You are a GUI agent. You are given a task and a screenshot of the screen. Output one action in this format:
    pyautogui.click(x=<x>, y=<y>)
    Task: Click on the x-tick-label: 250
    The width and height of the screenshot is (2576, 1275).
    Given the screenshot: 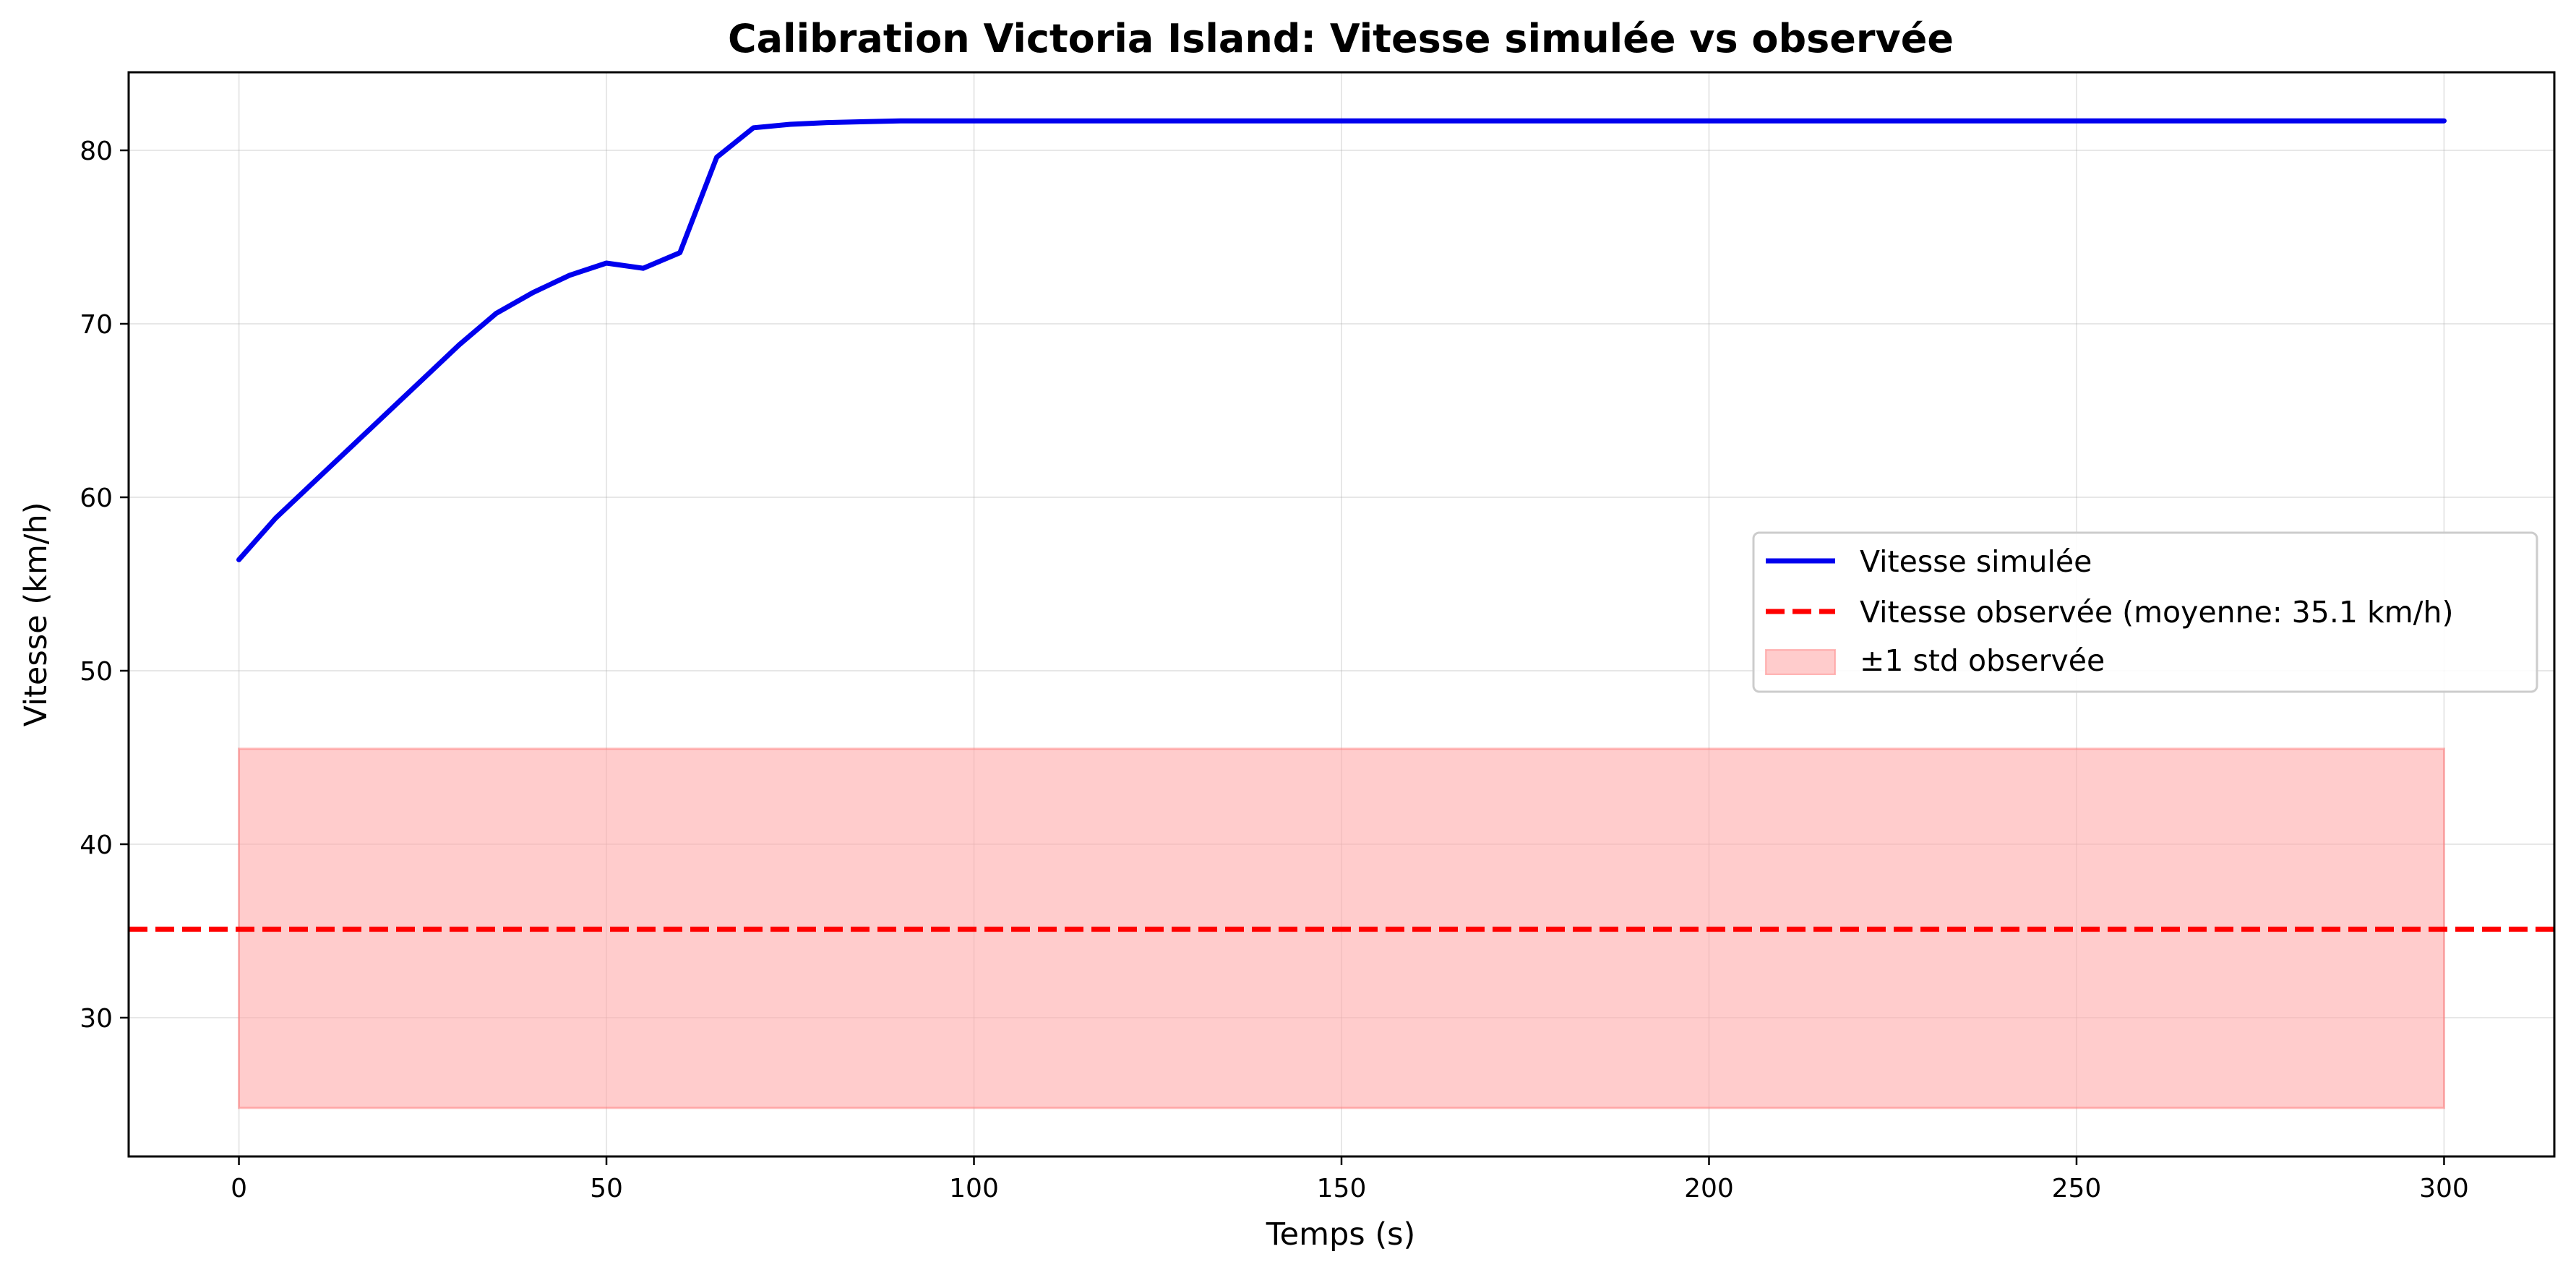 What is the action you would take?
    pyautogui.click(x=2077, y=1188)
    